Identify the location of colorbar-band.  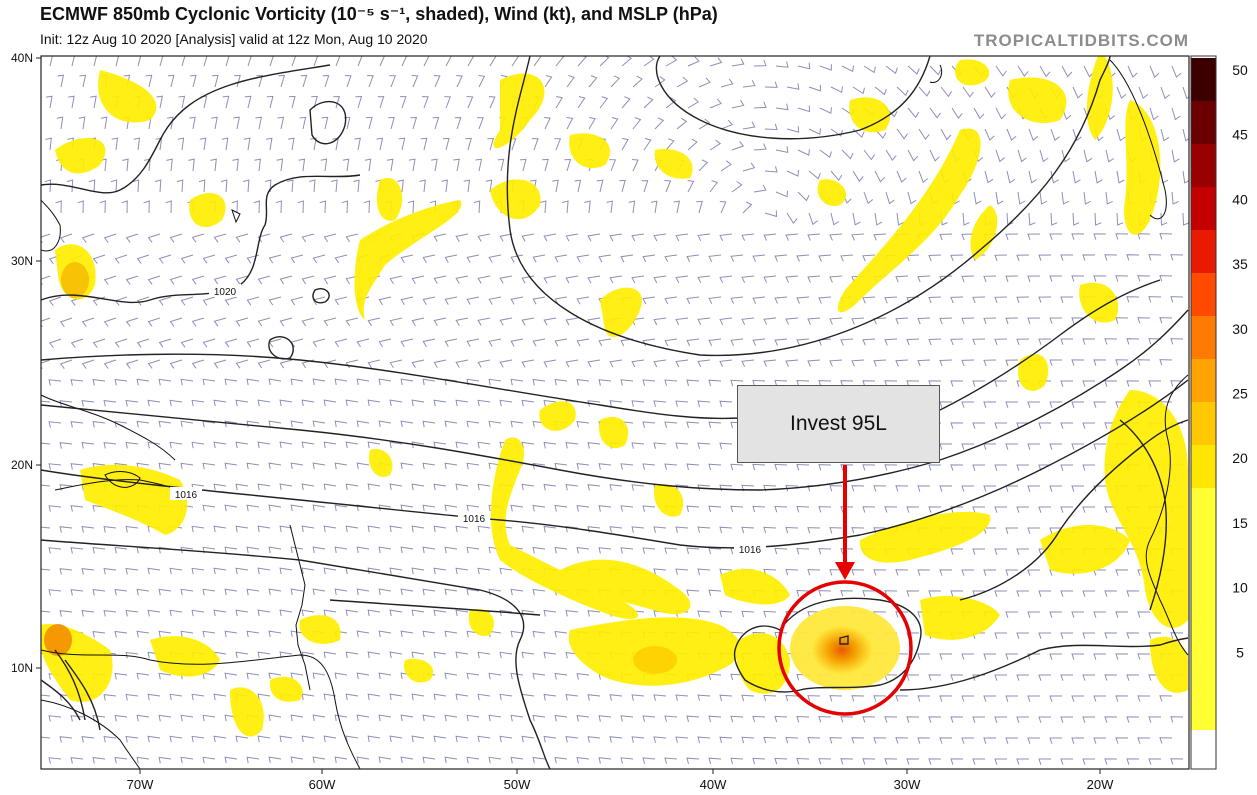
(1203, 252).